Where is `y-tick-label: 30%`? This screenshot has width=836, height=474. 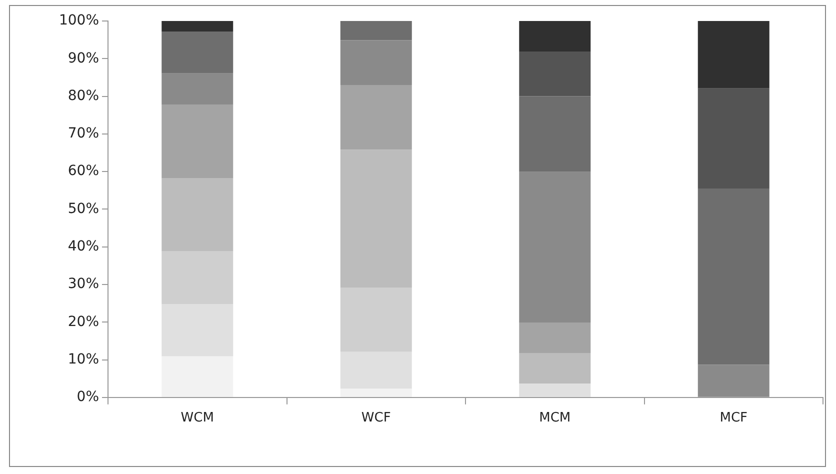
y-tick-label: 30% is located at coordinates (83, 284).